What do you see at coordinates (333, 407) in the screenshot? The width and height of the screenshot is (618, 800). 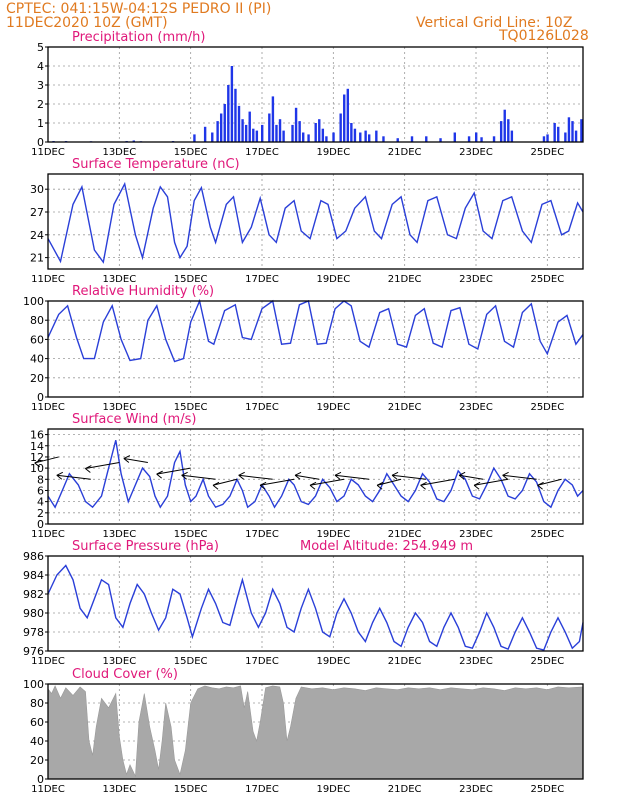 I see `humidity-xtick: 19DEC` at bounding box center [333, 407].